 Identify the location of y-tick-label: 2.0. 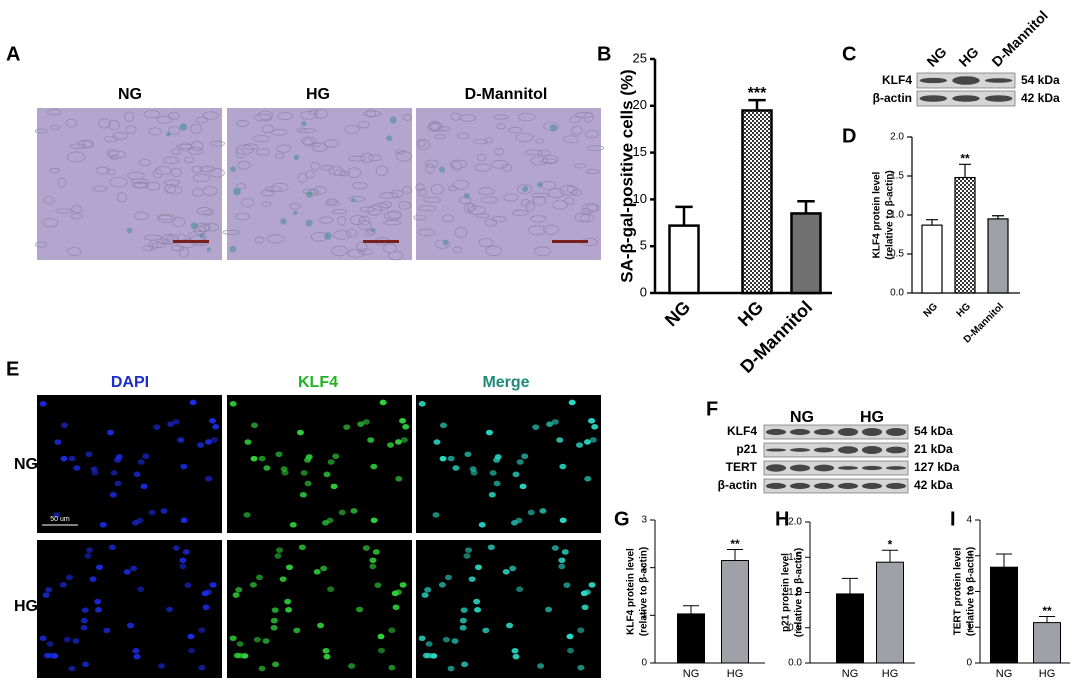
(897, 137).